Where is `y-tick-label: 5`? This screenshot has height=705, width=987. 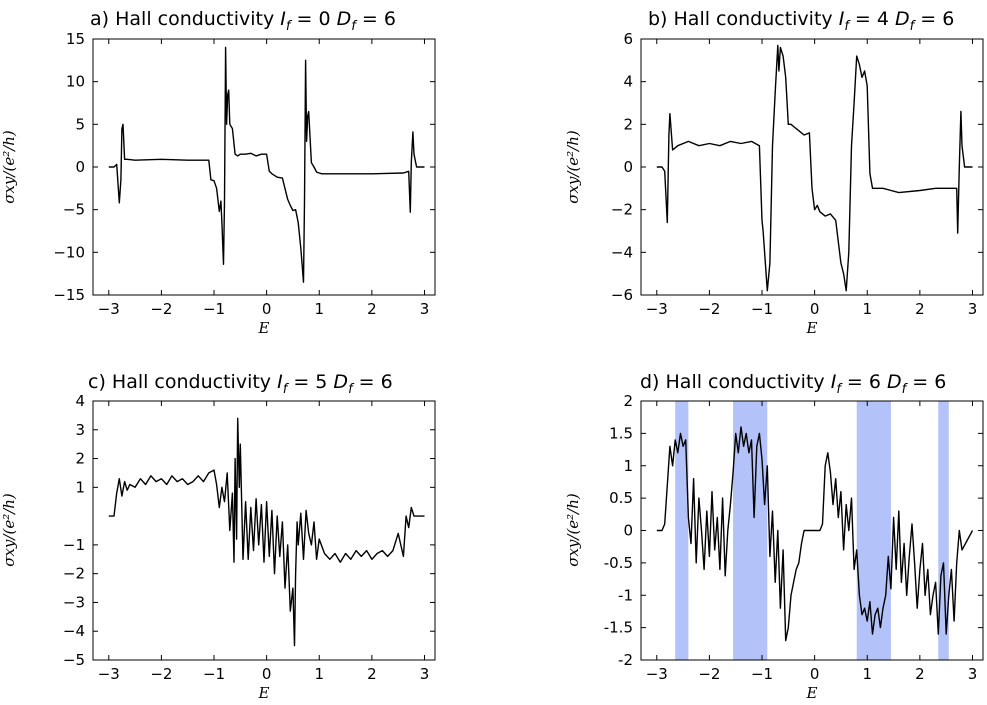 y-tick-label: 5 is located at coordinates (80, 124).